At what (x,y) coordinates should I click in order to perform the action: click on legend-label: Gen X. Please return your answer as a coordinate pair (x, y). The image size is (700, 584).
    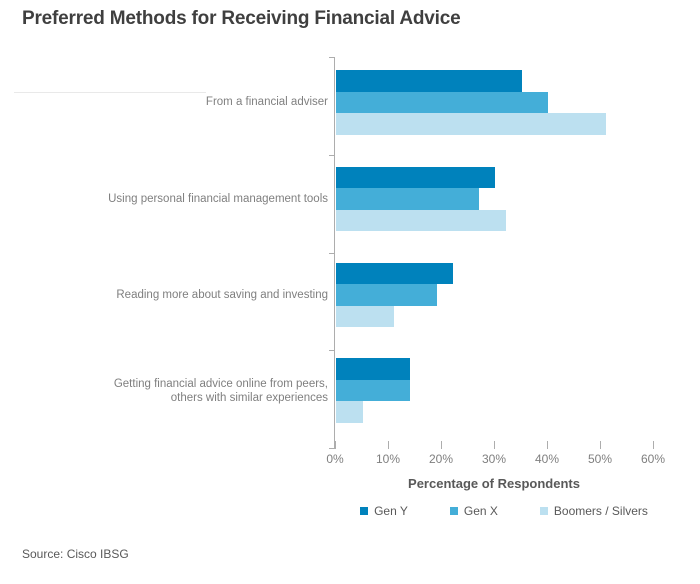
    Looking at the image, I should click on (480, 511).